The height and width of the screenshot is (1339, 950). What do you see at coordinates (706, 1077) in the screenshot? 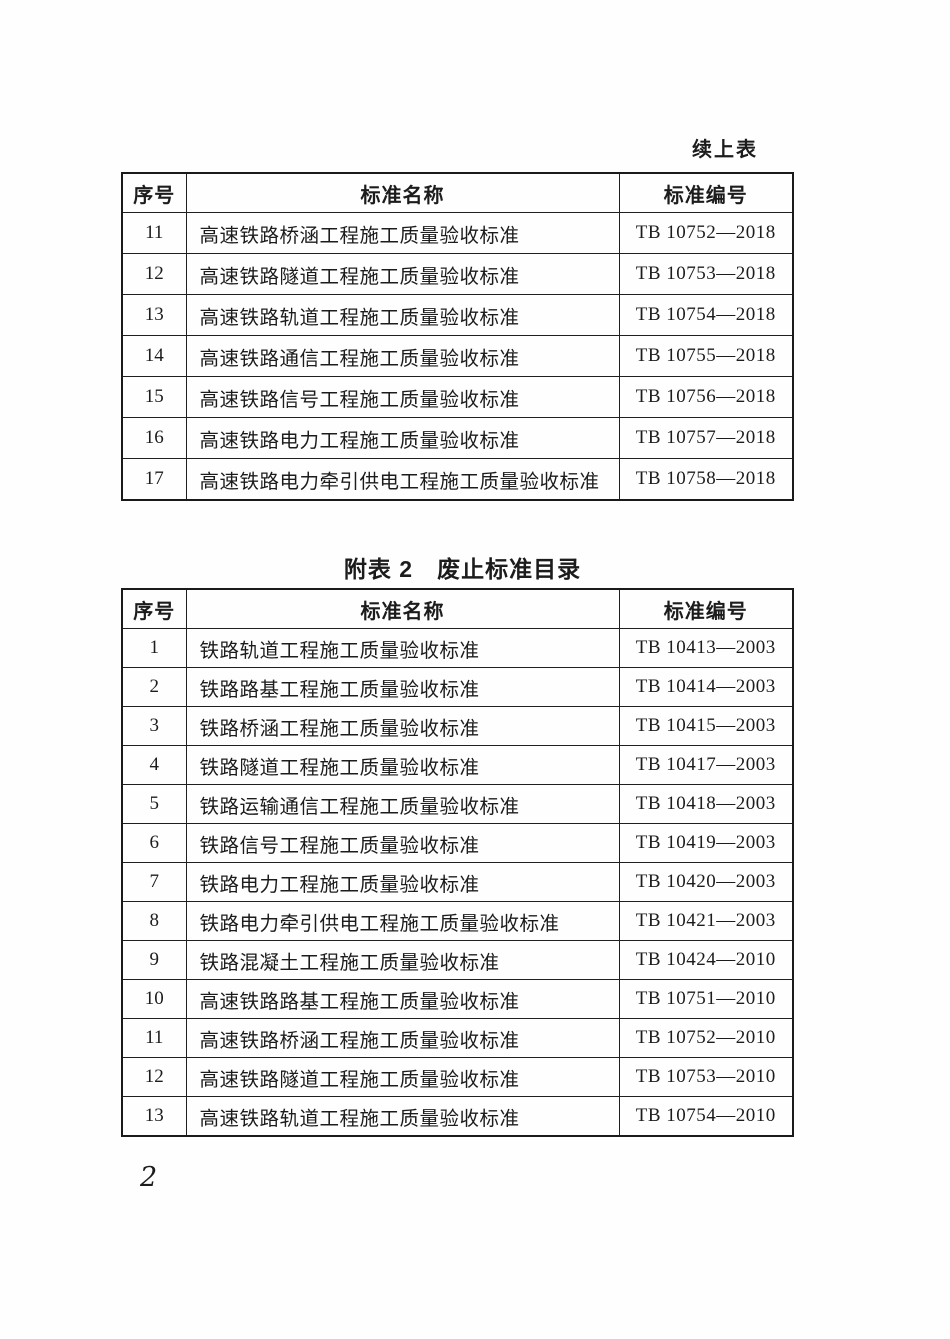
I see `row-code-cell: TB 10753—2010` at bounding box center [706, 1077].